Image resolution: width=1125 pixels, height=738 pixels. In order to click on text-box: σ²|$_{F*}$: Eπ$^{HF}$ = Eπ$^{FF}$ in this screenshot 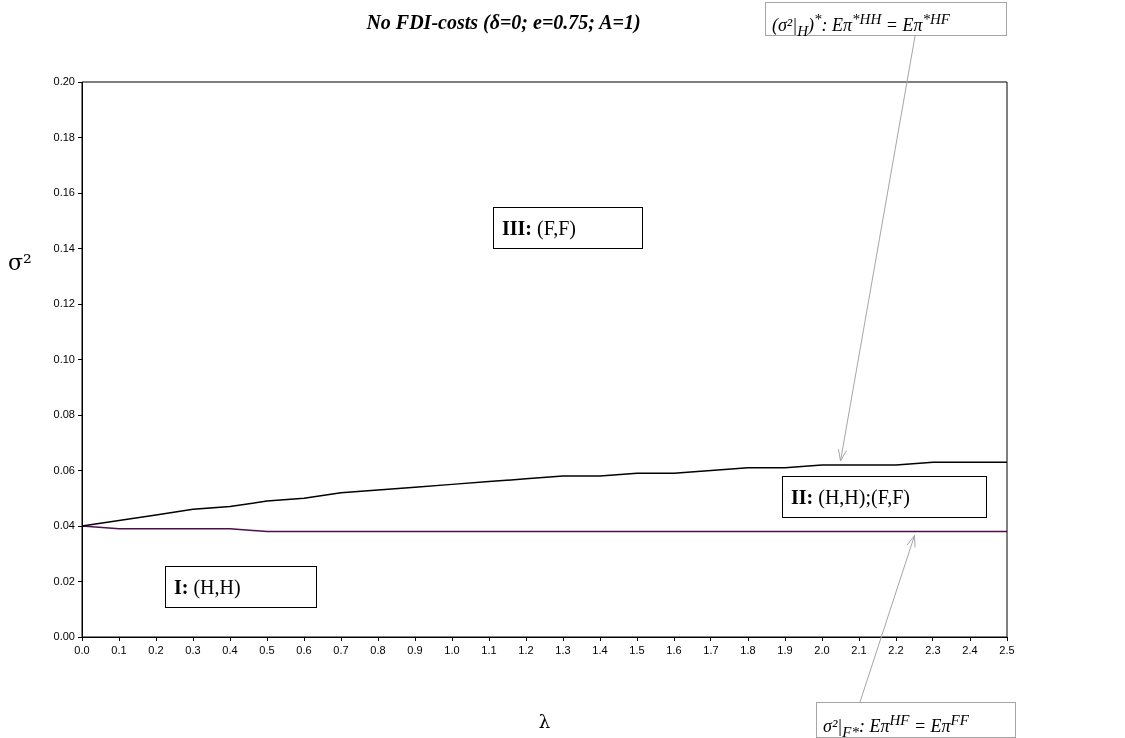, I will do `click(916, 720)`.